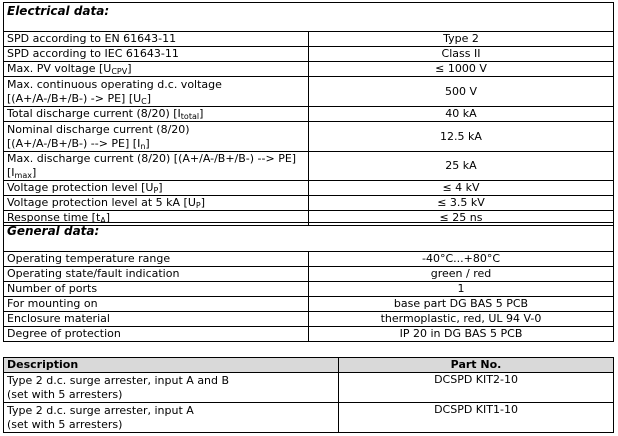 The width and height of the screenshot is (618, 436). I want to click on row-value: -40°C...+80°C, so click(461, 259).